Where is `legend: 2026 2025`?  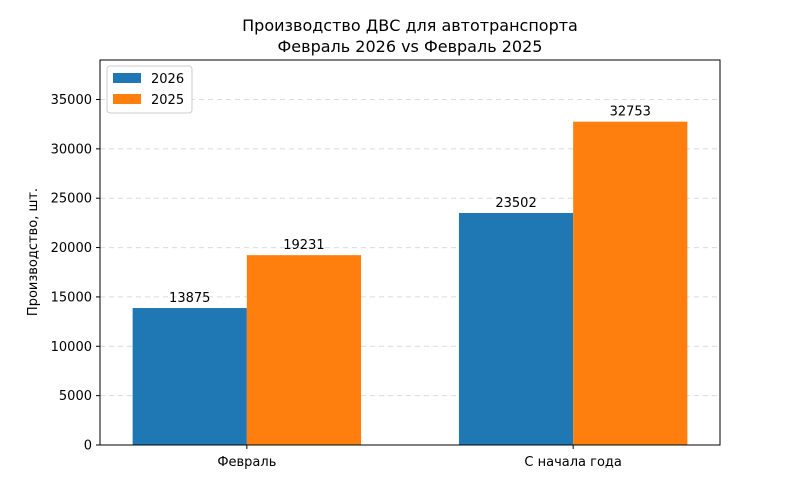 legend: 2026 2025 is located at coordinates (149, 89).